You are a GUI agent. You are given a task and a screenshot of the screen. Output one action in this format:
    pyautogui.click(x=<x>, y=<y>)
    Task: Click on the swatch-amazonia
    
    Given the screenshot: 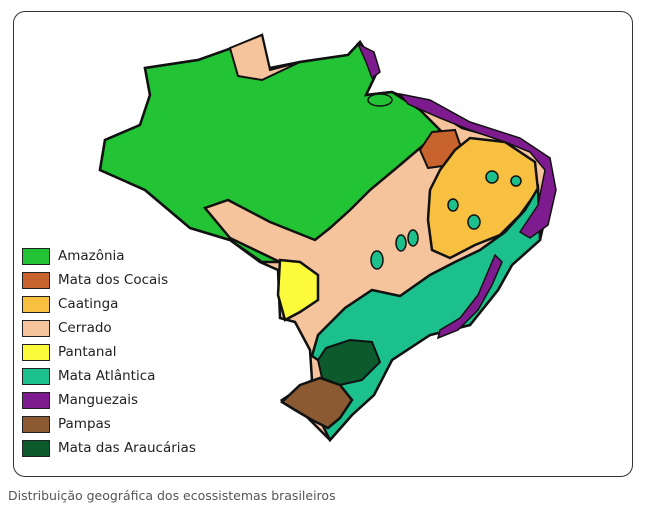 What is the action you would take?
    pyautogui.click(x=36, y=256)
    